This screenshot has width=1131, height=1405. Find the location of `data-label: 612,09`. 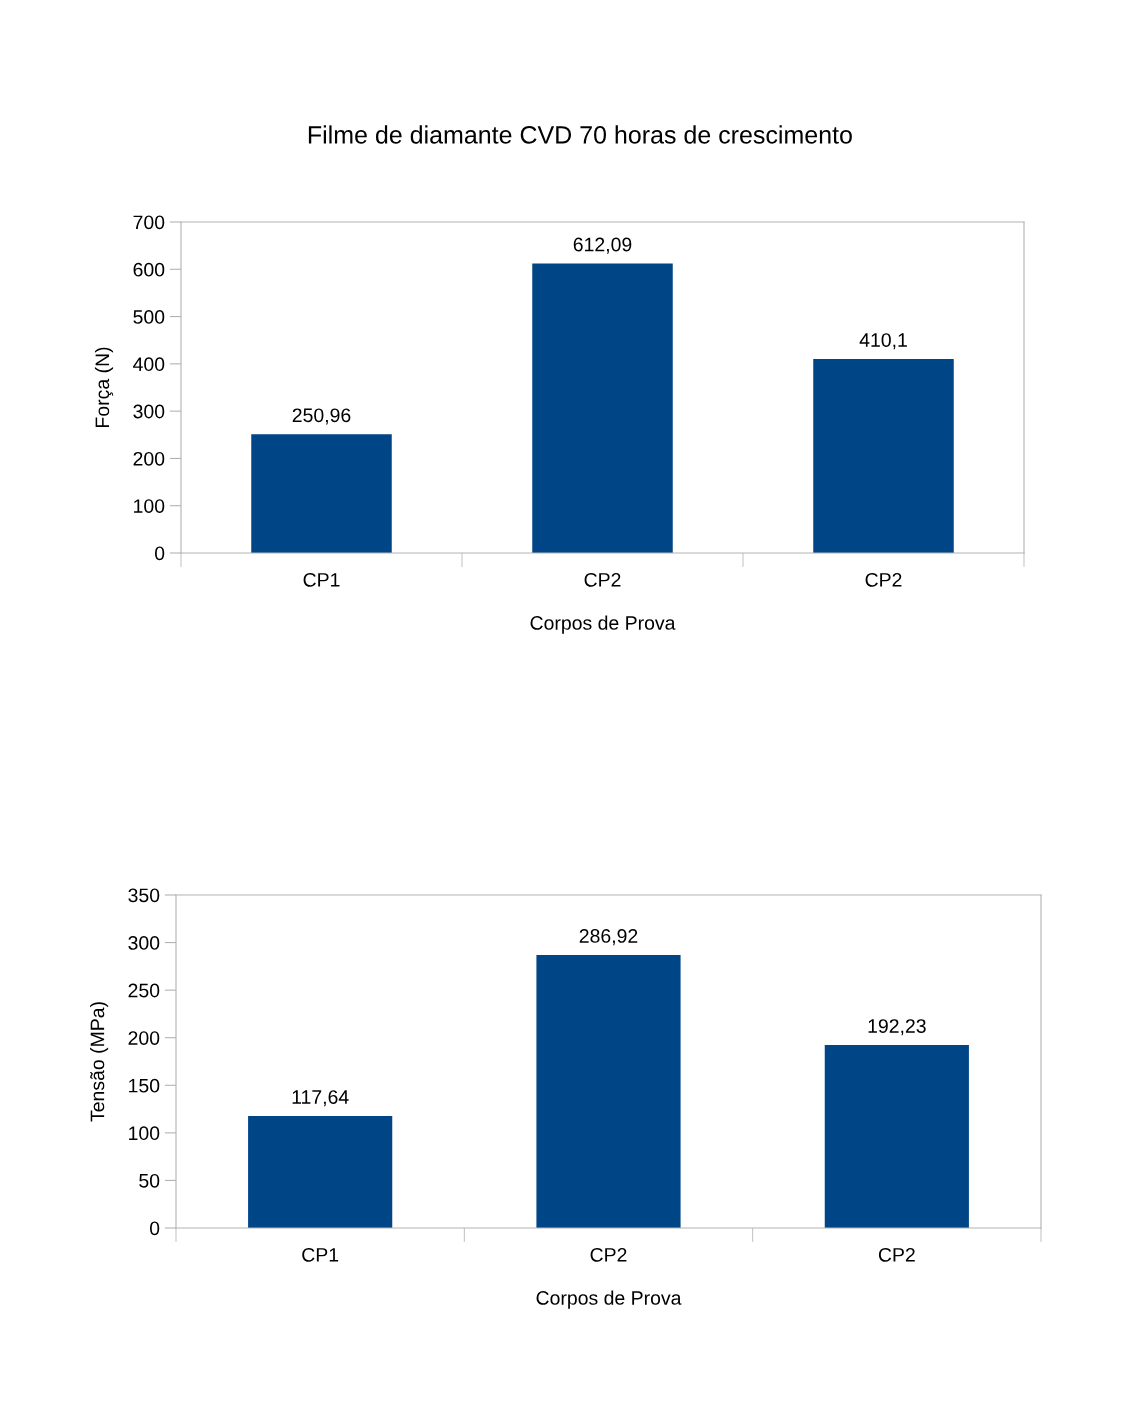

data-label: 612,09 is located at coordinates (602, 245).